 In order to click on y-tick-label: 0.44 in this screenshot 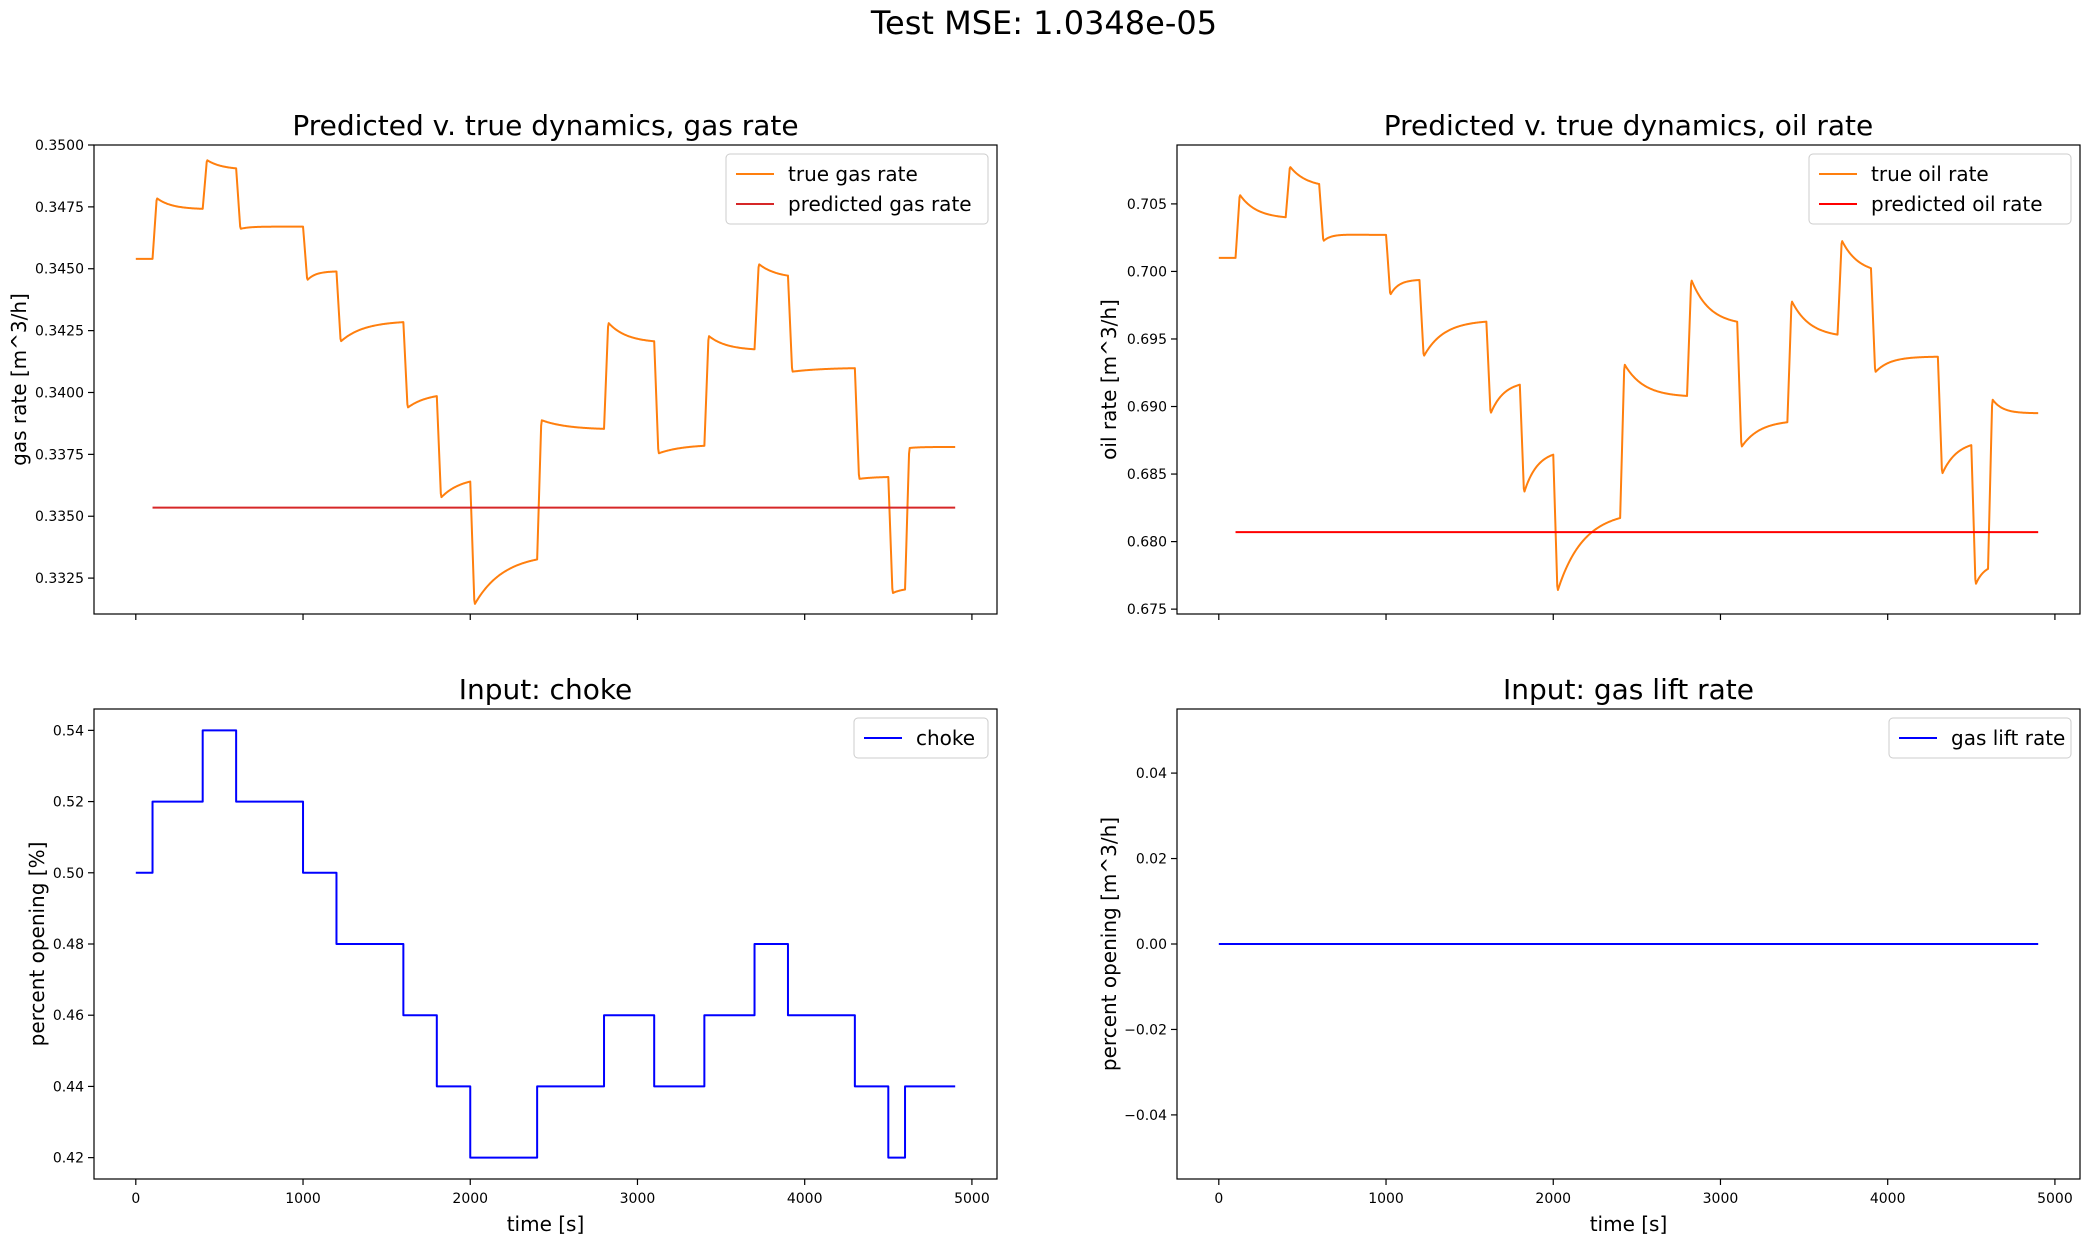, I will do `click(68, 1087)`.